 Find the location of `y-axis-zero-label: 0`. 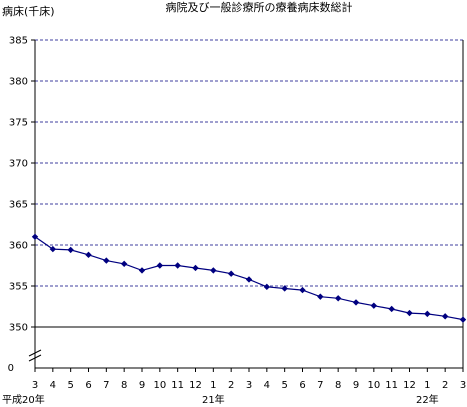

y-axis-zero-label: 0 is located at coordinates (11, 368).